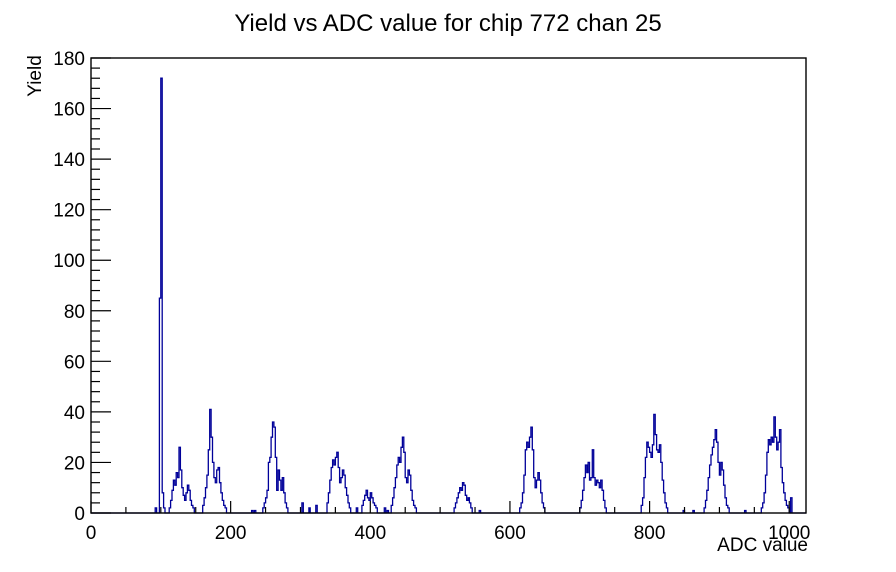 Image resolution: width=896 pixels, height=572 pixels. I want to click on y-tick-label: 180, so click(69, 59).